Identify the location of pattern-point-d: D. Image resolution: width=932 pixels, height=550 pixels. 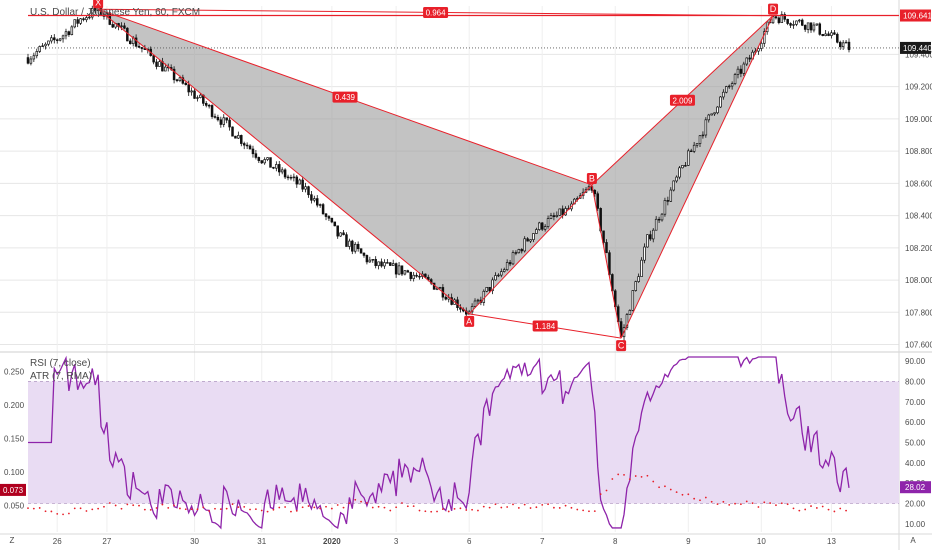
(773, 9).